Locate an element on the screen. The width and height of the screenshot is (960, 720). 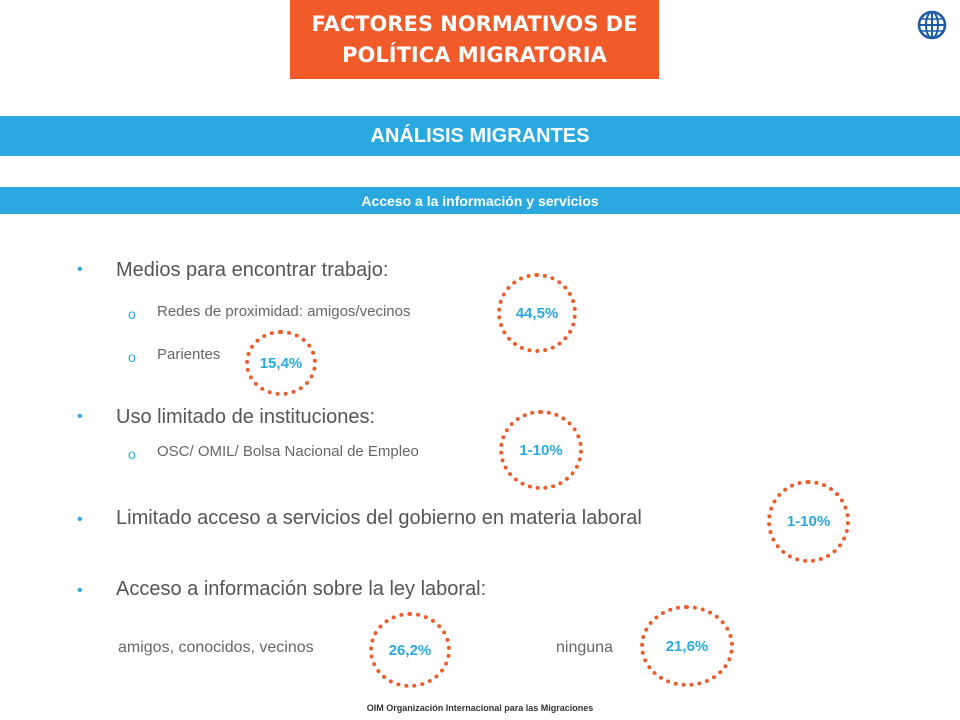
info-source-label: ninguna is located at coordinates (584, 647).